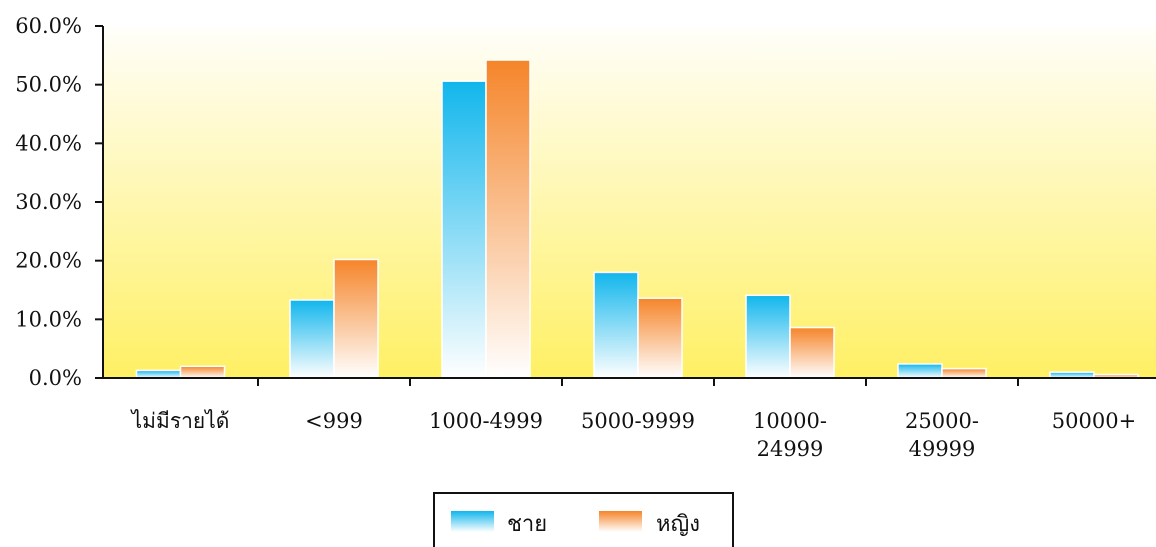 Image resolution: width=1156 pixels, height=547 pixels. What do you see at coordinates (334, 421) in the screenshot?
I see `x-category-label-1: <999` at bounding box center [334, 421].